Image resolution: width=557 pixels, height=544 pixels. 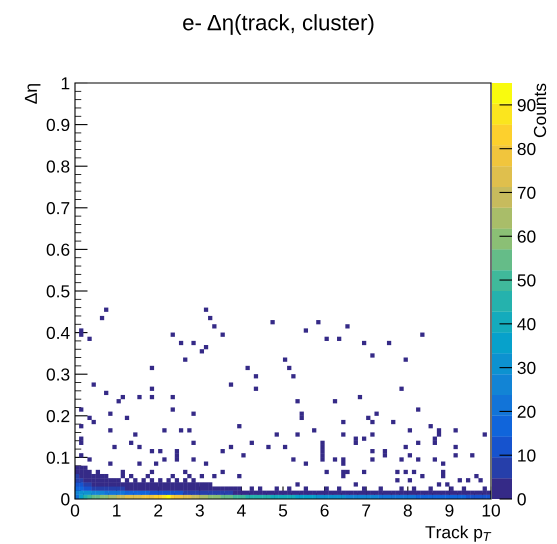 I want to click on y-tick-label: 0.6, so click(x=58, y=250).